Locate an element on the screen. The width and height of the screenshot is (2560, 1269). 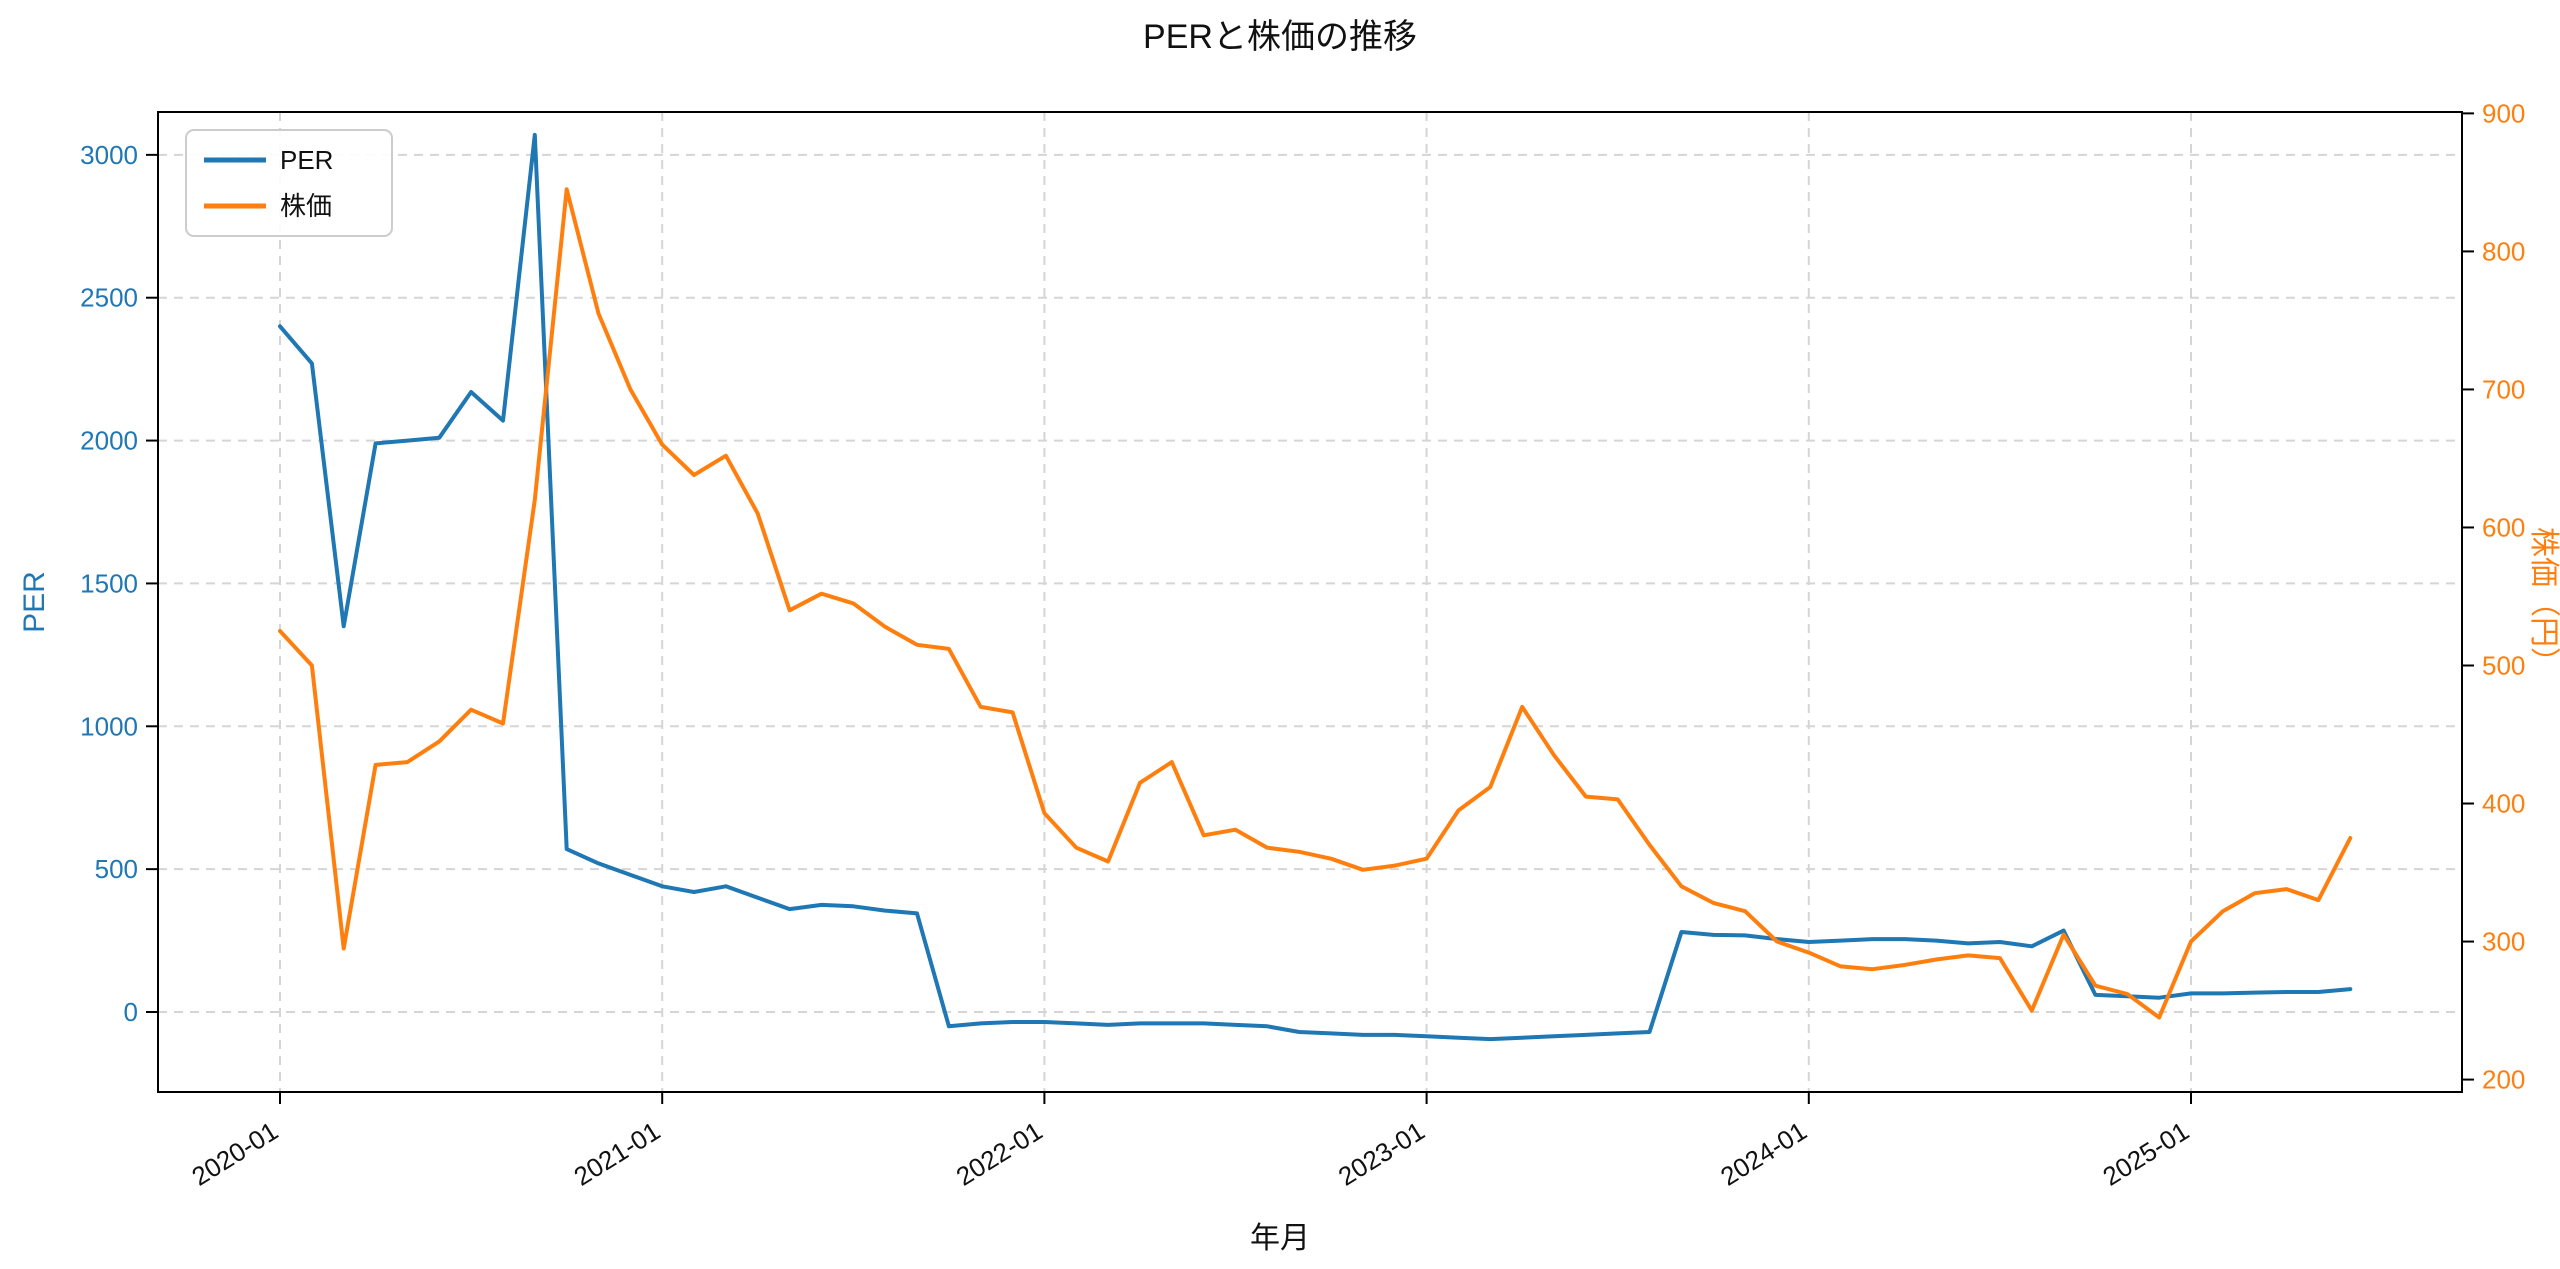
left-tick-label: 1000 is located at coordinates (109, 726).